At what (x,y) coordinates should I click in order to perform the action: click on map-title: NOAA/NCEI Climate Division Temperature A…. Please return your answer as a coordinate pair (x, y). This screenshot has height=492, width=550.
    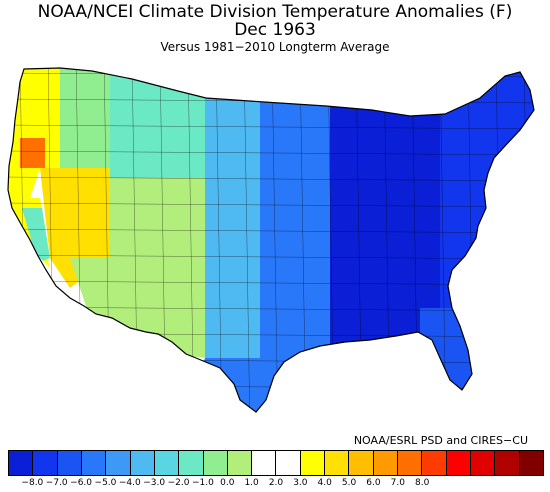
    Looking at the image, I should click on (275, 12).